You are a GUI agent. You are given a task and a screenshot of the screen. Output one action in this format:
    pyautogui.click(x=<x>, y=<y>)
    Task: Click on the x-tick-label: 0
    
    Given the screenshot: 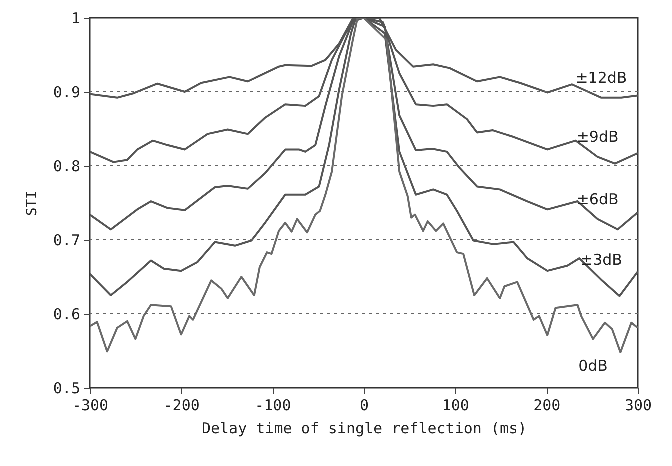 What is the action you would take?
    pyautogui.click(x=365, y=405)
    